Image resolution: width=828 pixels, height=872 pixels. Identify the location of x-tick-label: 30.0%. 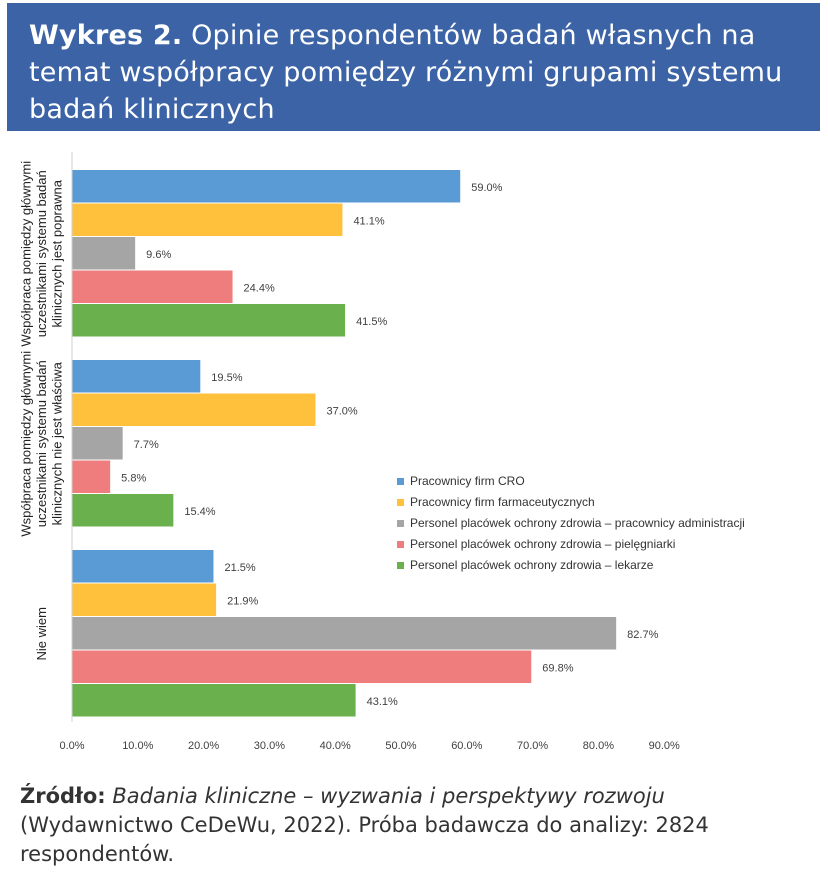
(269, 746).